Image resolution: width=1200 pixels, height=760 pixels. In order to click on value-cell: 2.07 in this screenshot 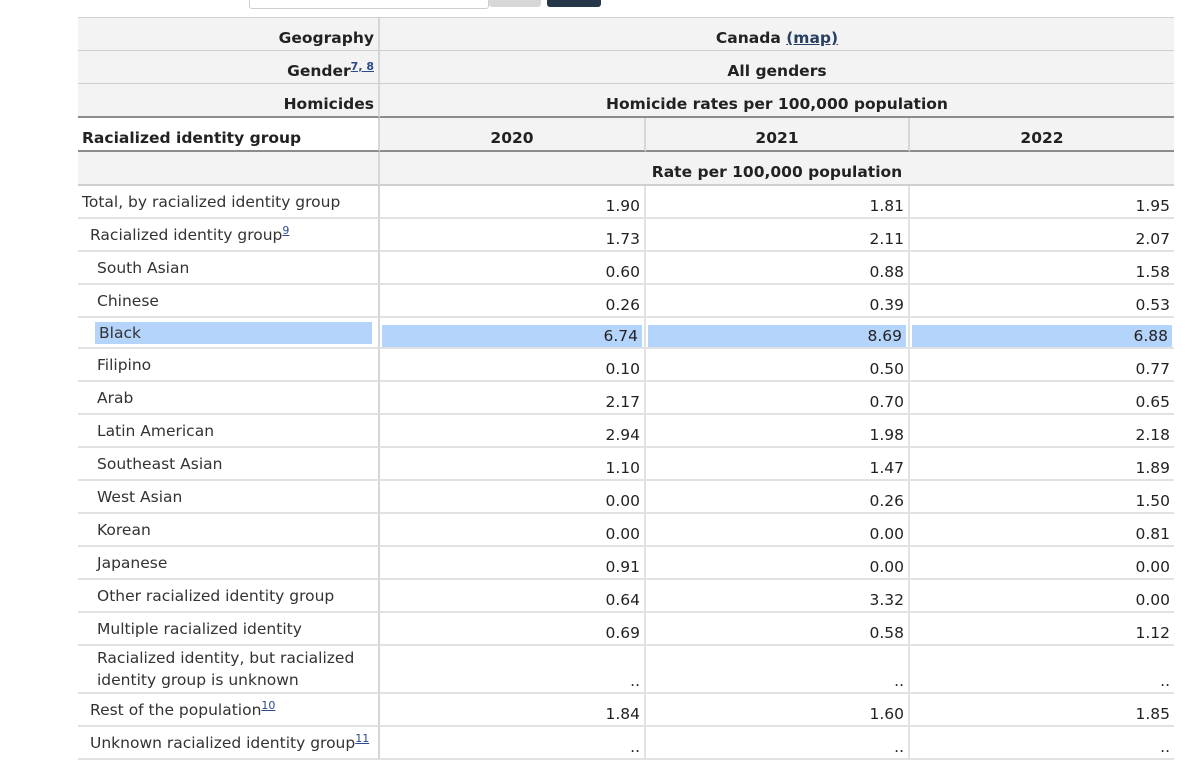, I will do `click(1042, 235)`.